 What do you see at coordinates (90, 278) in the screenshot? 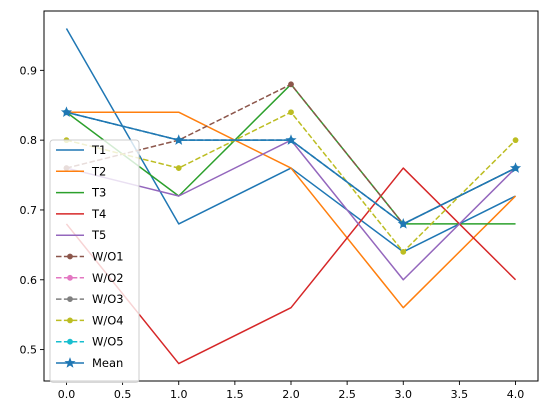
I see `legend-item-w-o2: W/O2` at bounding box center [90, 278].